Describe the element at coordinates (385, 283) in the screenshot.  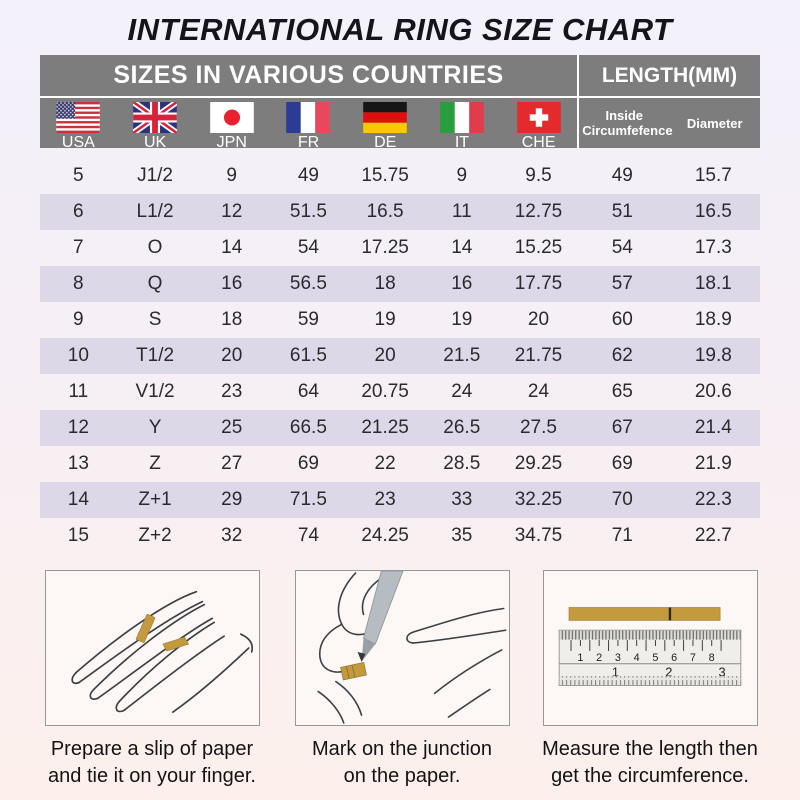
I see `ring-size-cell: 18` at that location.